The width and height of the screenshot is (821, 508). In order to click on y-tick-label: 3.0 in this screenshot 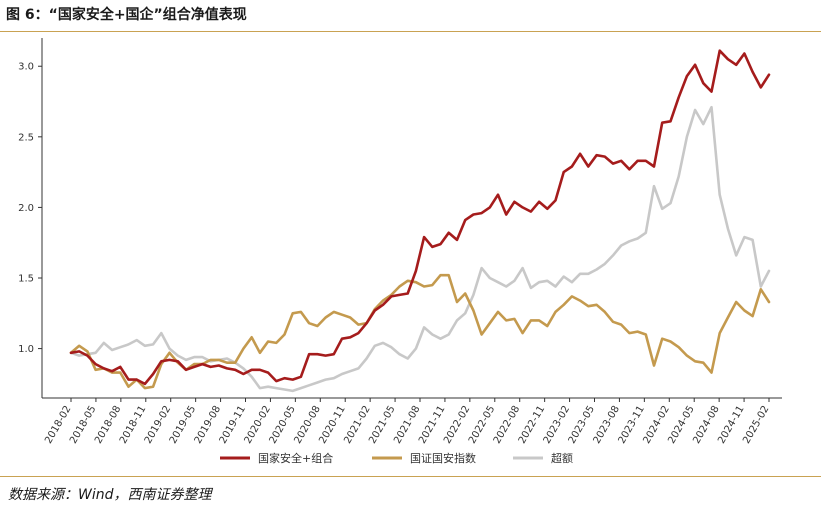, I will do `click(26, 67)`.